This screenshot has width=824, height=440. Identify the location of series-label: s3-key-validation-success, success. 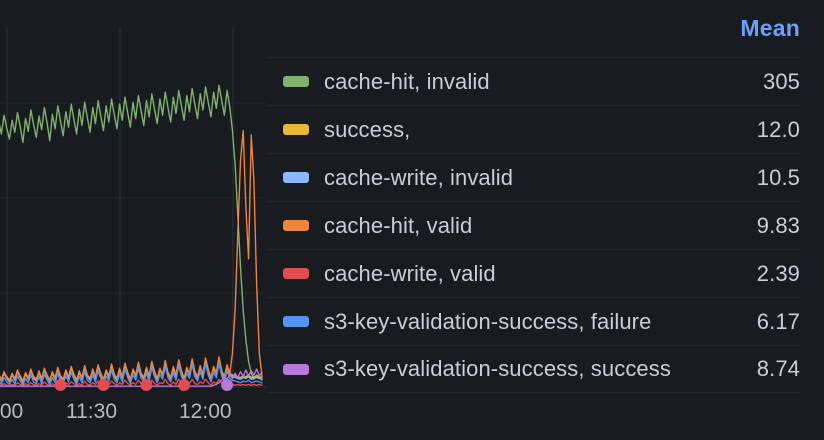
(497, 368).